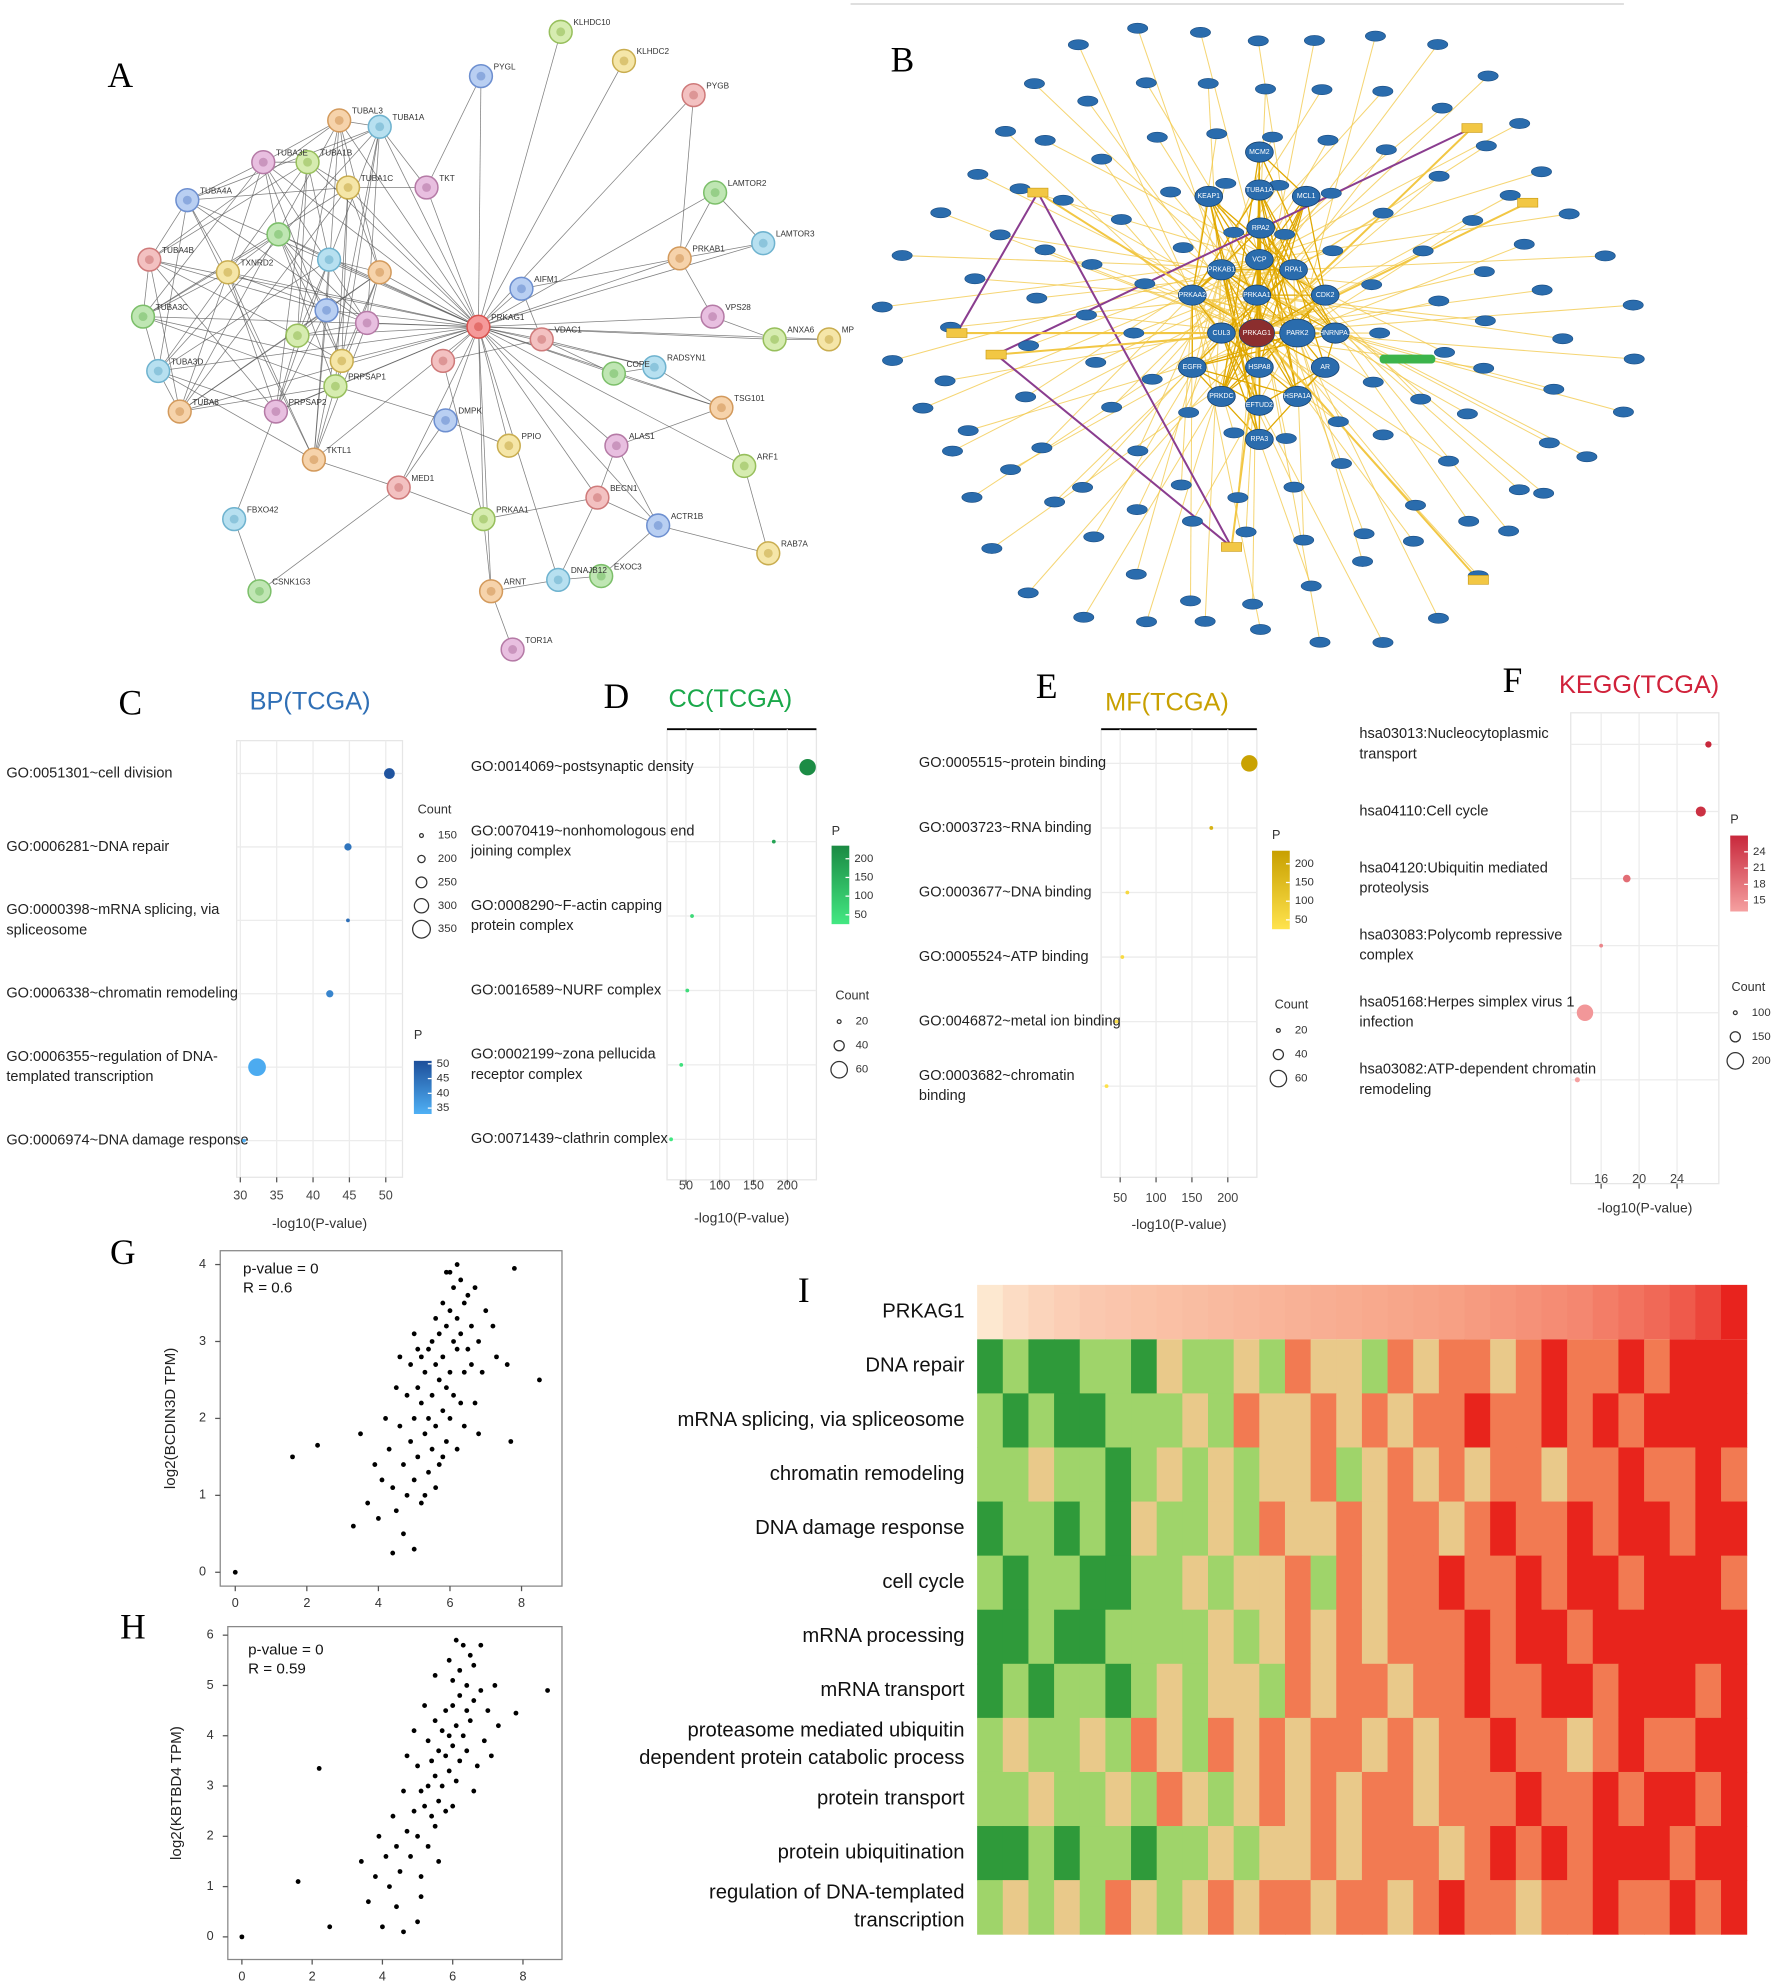  Describe the element at coordinates (178, 250) in the screenshot. I see `node-label: TUBA4B` at that location.